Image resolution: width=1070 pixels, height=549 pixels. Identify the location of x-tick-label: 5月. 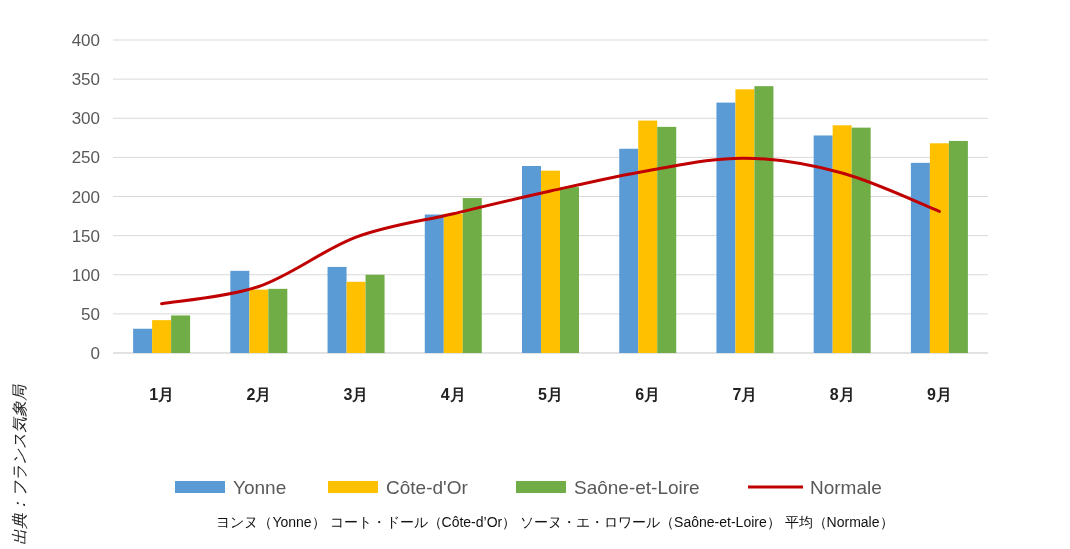
(550, 394).